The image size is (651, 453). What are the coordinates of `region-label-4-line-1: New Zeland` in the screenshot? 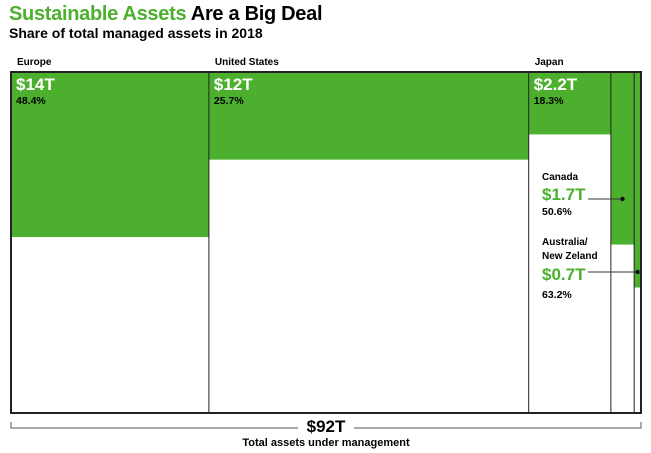 It's located at (570, 256).